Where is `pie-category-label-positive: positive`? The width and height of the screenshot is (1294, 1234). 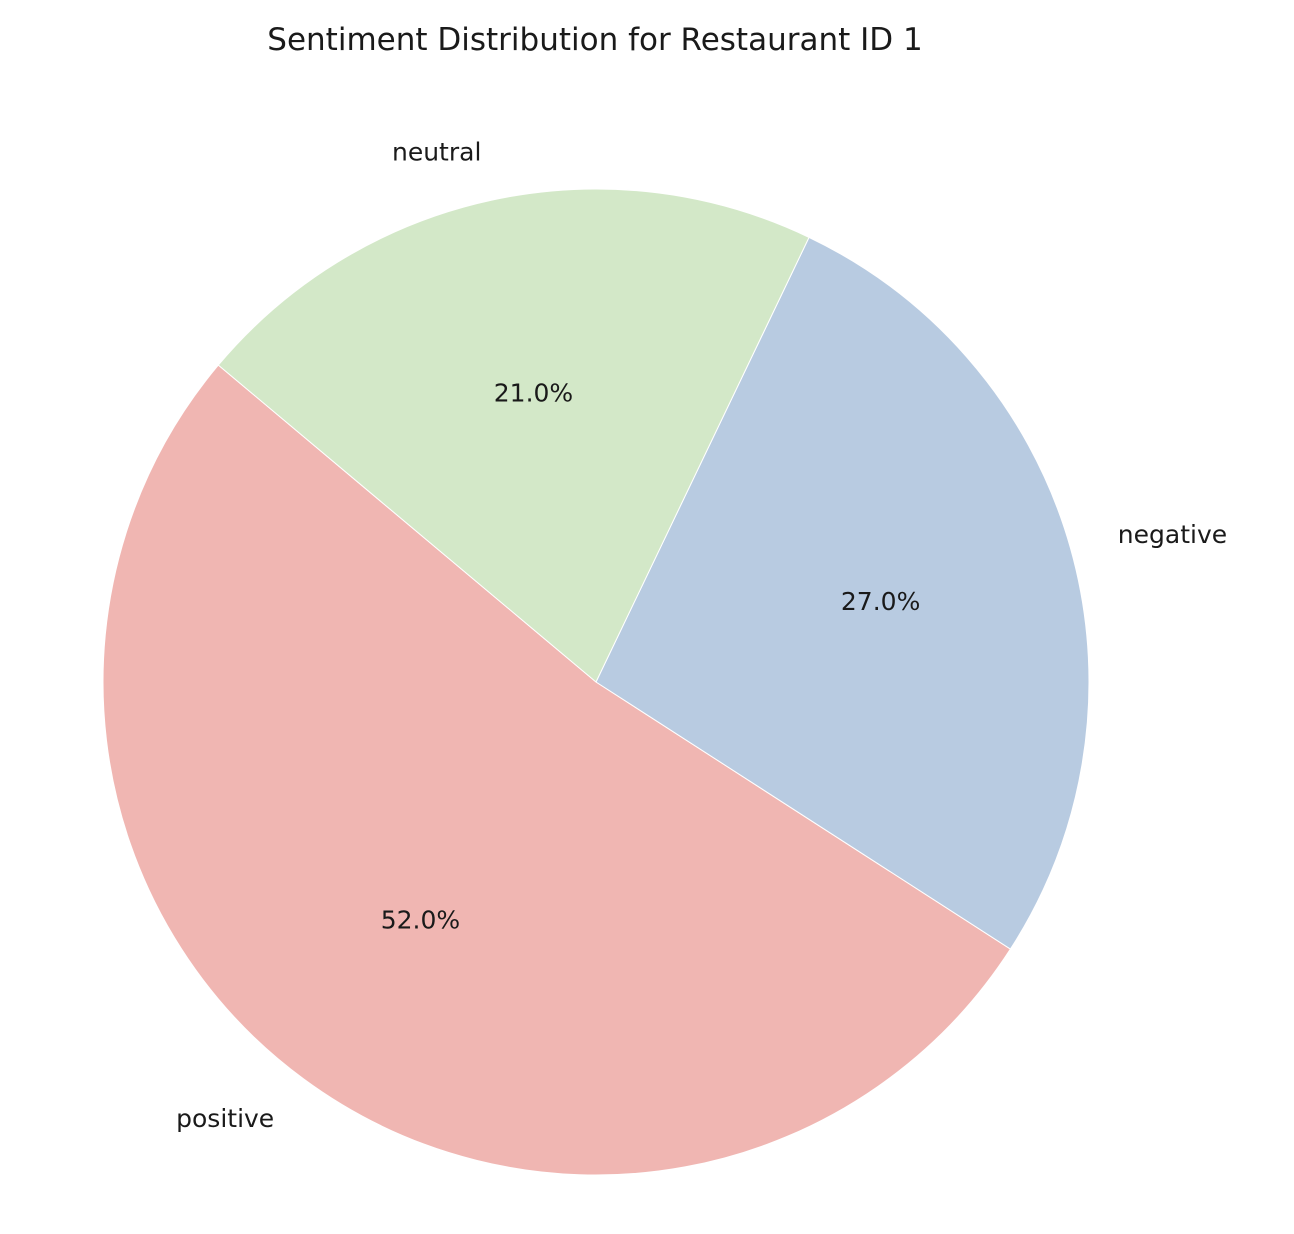
pie-category-label-positive: positive is located at coordinates (225, 1118).